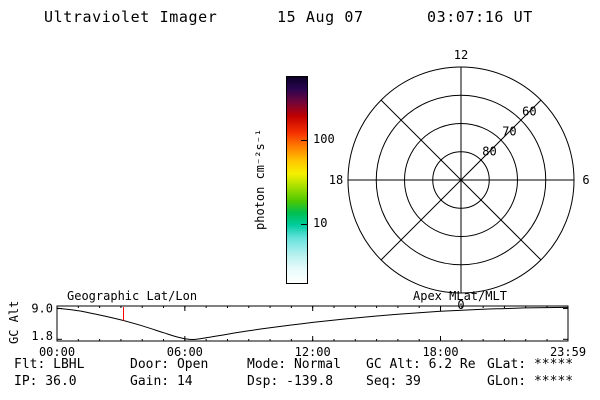 The width and height of the screenshot is (600, 400). Describe the element at coordinates (297, 180) in the screenshot. I see `colorbar-gradient` at that location.